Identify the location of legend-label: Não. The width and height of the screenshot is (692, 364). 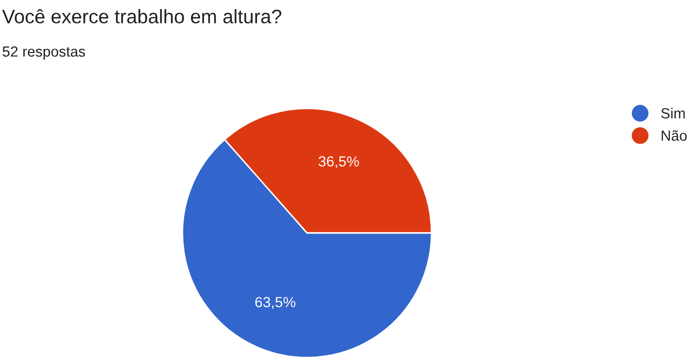
(674, 135).